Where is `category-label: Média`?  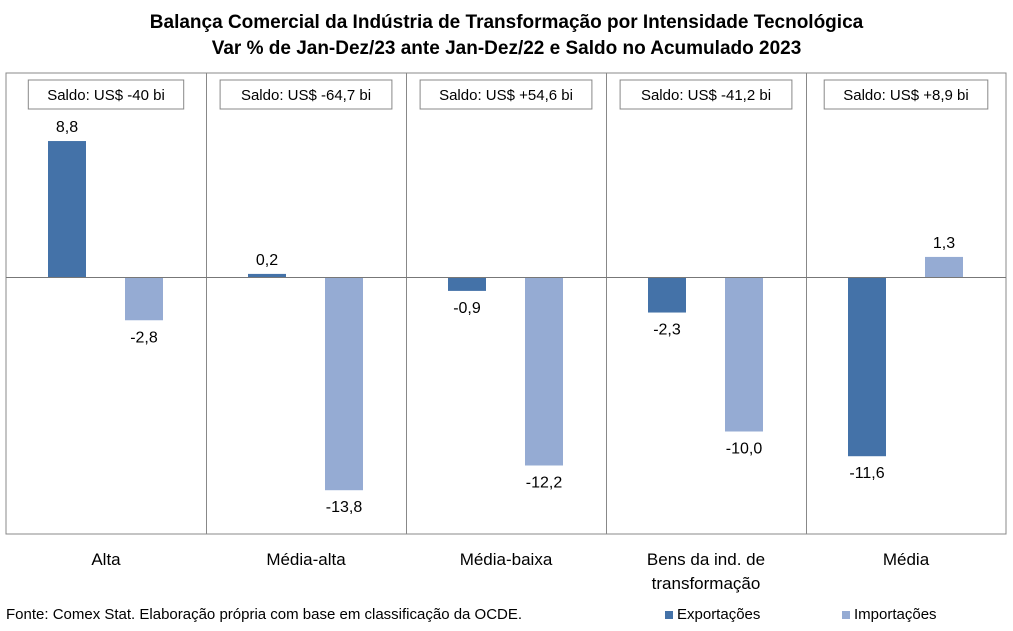
category-label: Média is located at coordinates (906, 559).